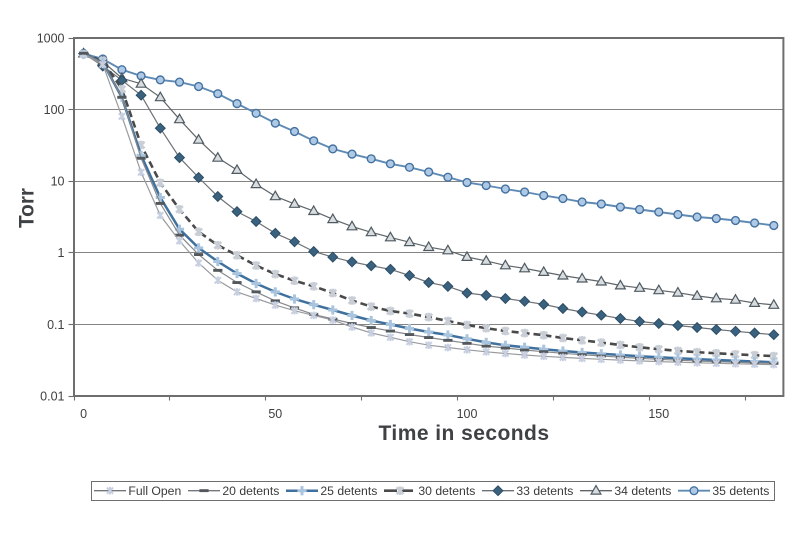 Image resolution: width=800 pixels, height=538 pixels. What do you see at coordinates (55, 325) in the screenshot?
I see `svg-text: 0.1` at bounding box center [55, 325].